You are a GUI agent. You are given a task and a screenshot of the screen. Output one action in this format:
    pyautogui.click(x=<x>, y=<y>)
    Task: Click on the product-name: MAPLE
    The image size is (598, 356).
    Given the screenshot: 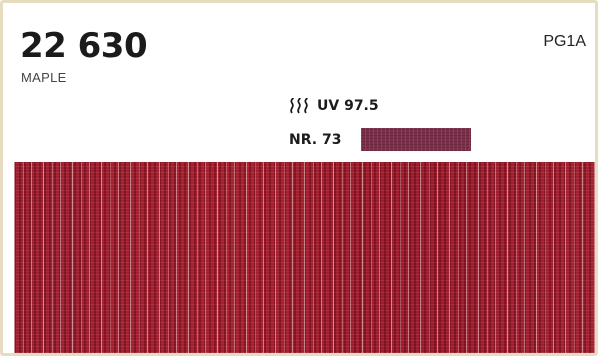 What is the action you would take?
    pyautogui.click(x=44, y=77)
    